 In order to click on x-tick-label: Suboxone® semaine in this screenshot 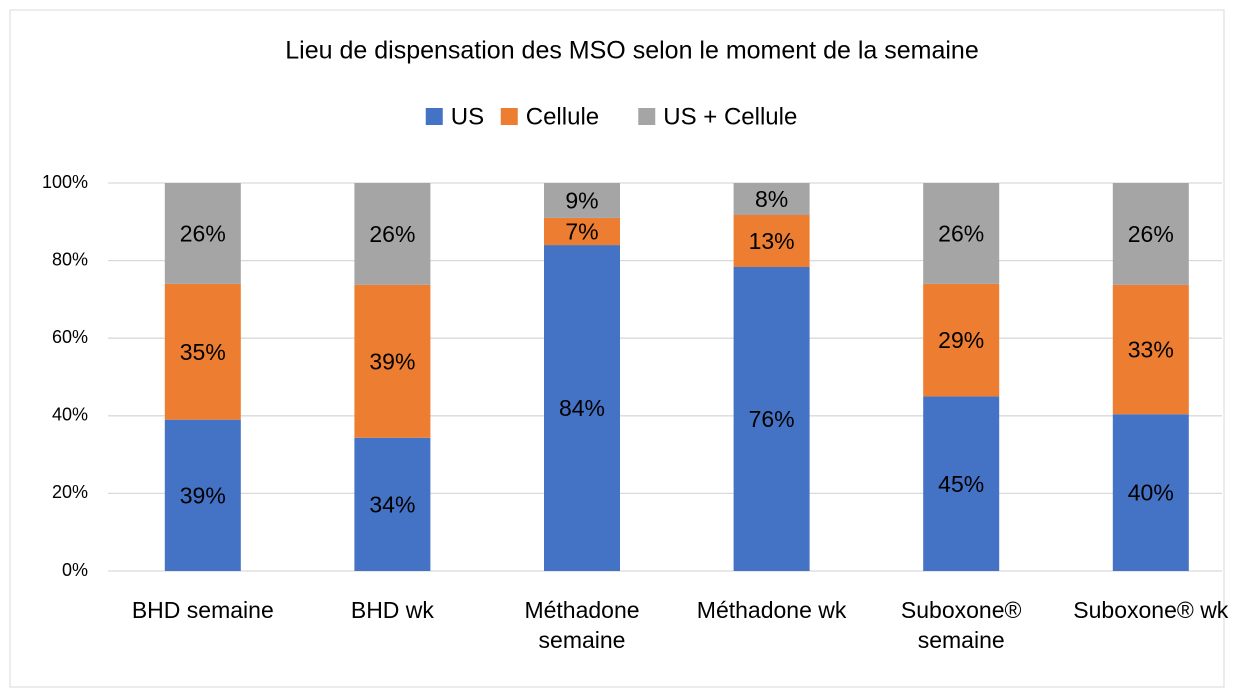, I will do `click(961, 625)`.